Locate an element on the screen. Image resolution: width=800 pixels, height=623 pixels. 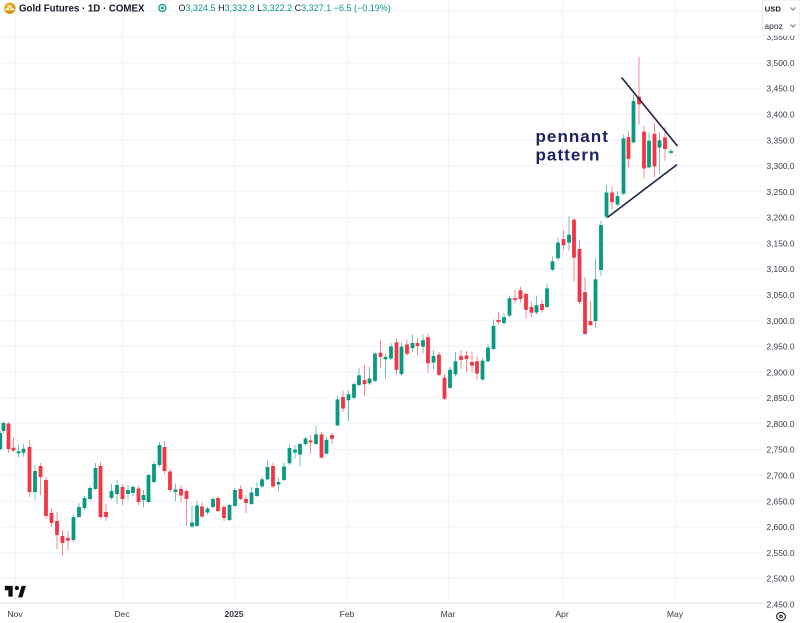
svg-text: Nov is located at coordinates (15, 614).